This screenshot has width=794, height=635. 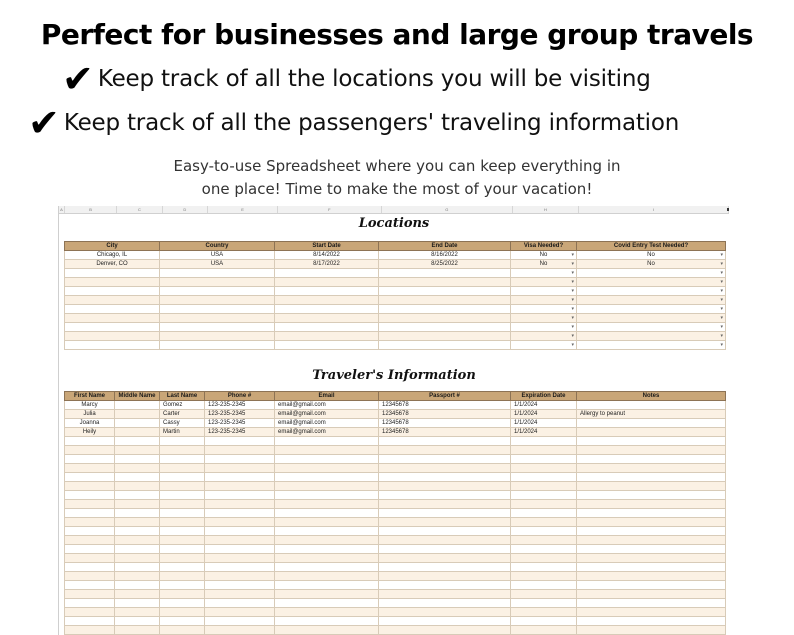 What do you see at coordinates (546, 209) in the screenshot?
I see `column-letter-h: H` at bounding box center [546, 209].